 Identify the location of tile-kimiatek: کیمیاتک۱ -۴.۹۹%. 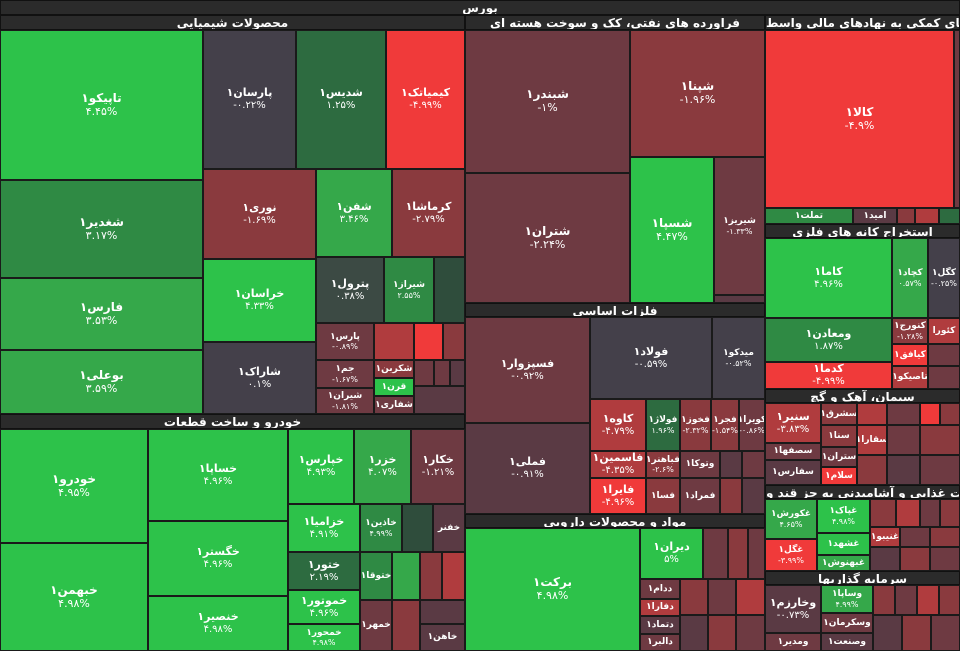
(425, 99).